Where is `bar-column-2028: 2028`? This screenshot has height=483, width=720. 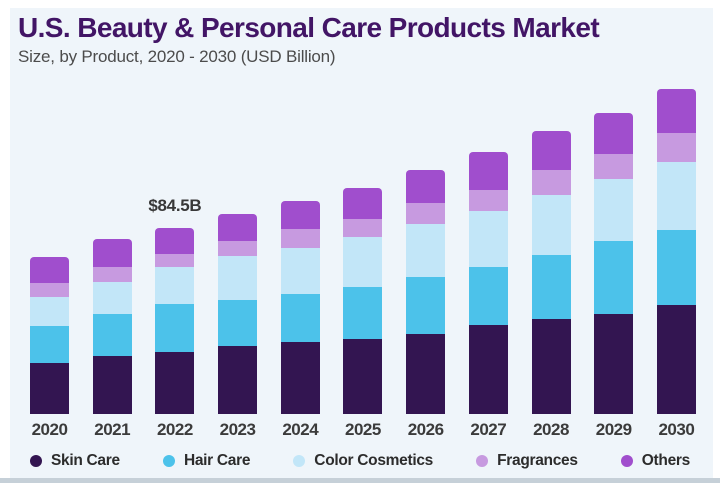
bar-column-2028: 2028 is located at coordinates (551, 261).